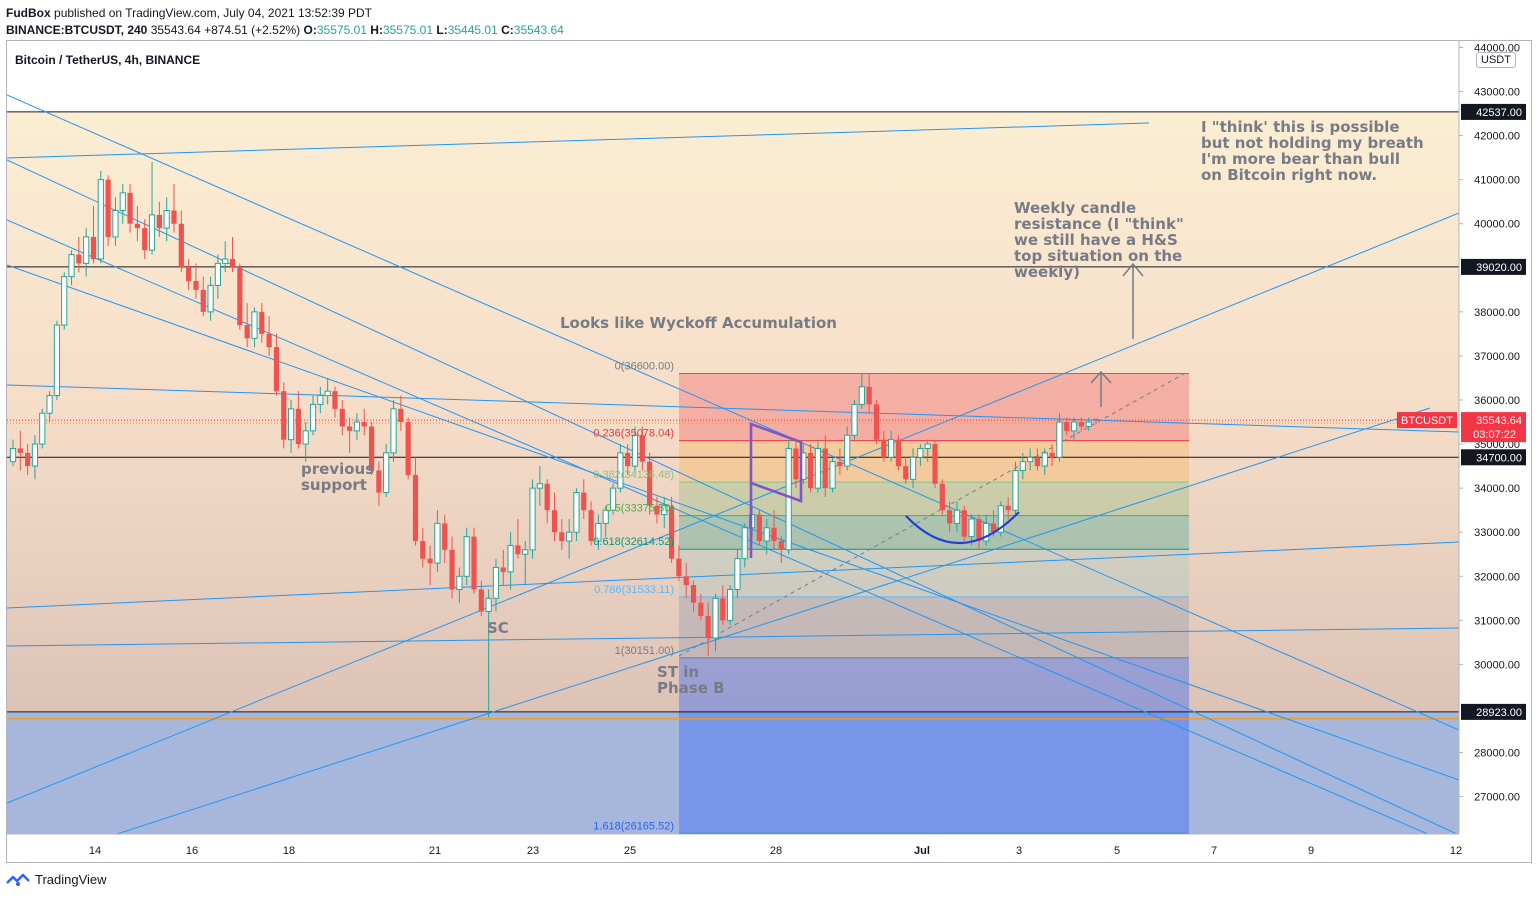 Image resolution: width=1539 pixels, height=900 pixels. Describe the element at coordinates (776, 851) in the screenshot. I see `x-tick-label: 28` at that location.